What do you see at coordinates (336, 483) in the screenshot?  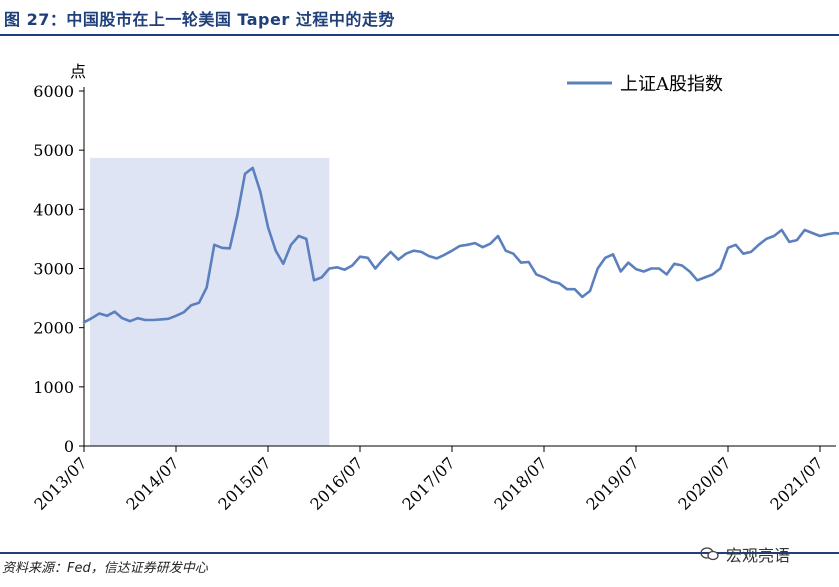 I see `x-tick-label: 2016/07` at bounding box center [336, 483].